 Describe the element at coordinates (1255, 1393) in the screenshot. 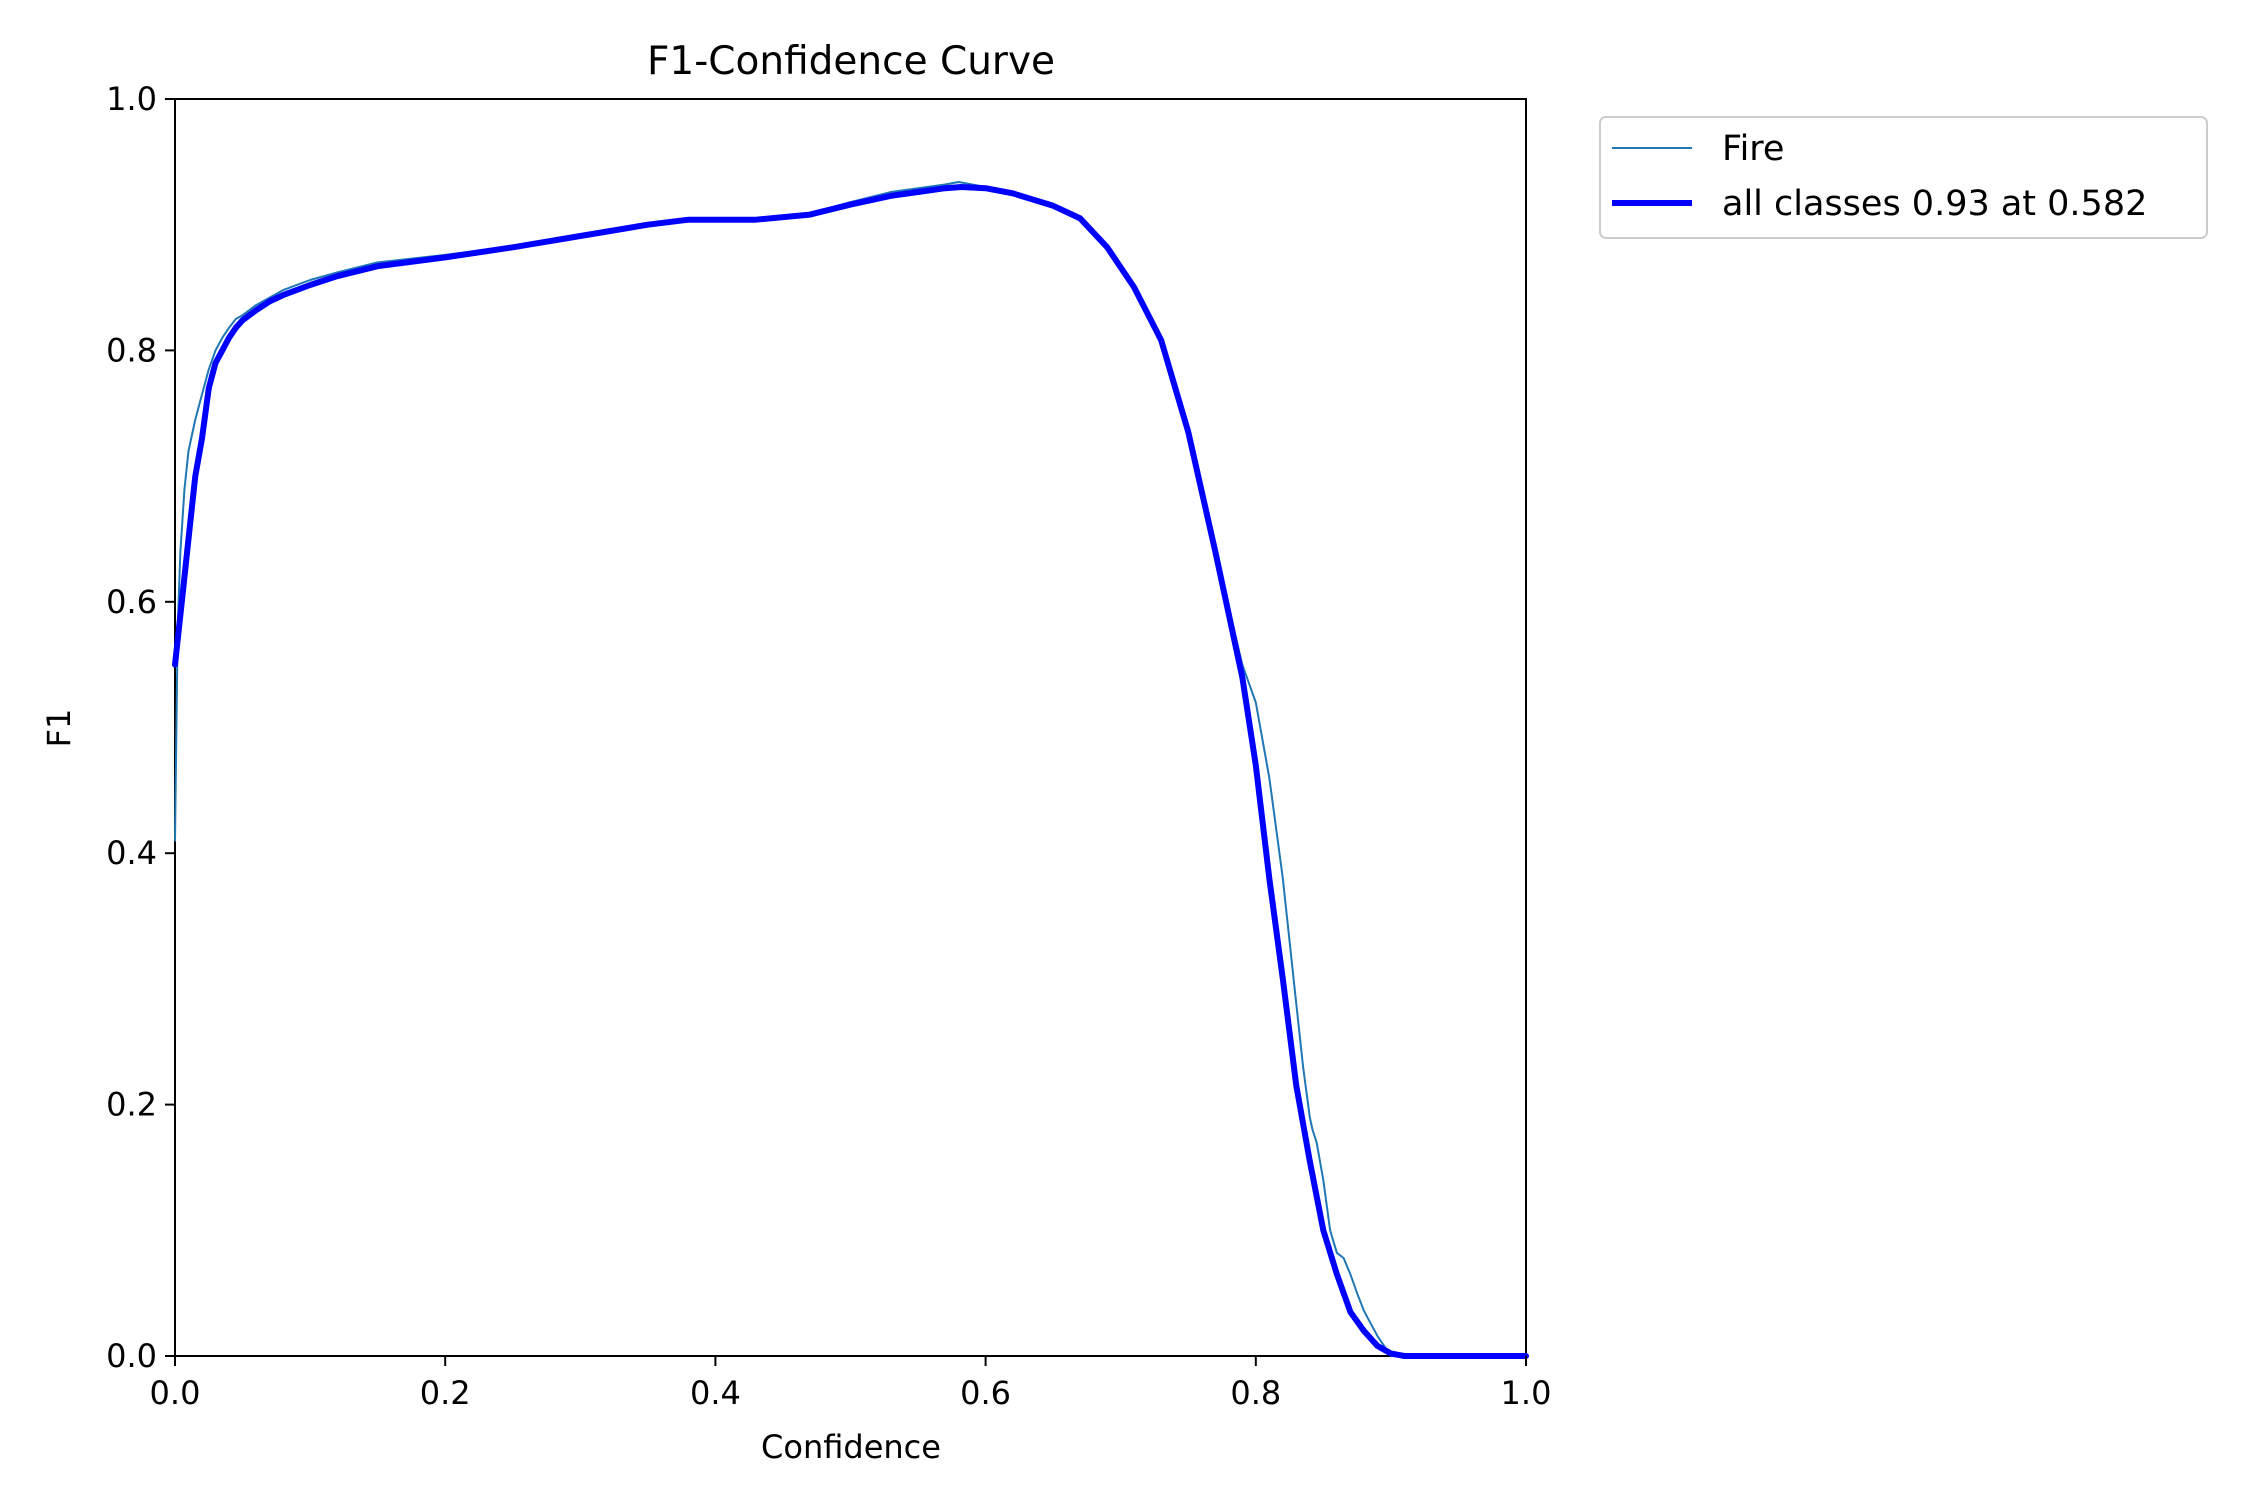

I see `x-tick-label: 0.8` at that location.